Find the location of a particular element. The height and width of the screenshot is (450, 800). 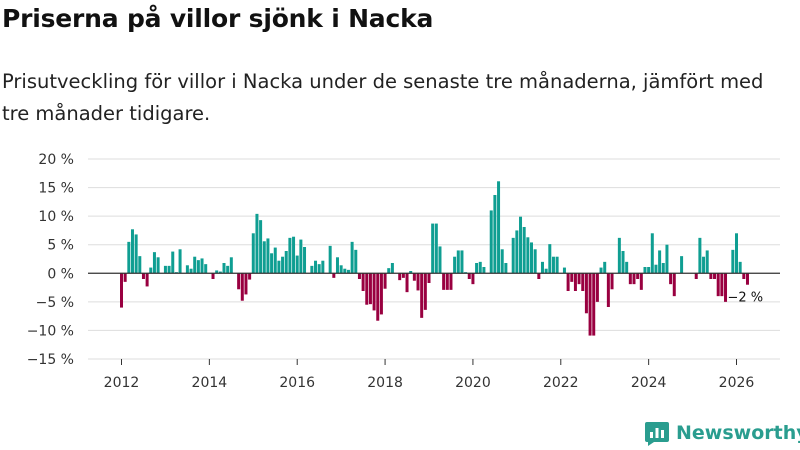

chart-title: Priserna på villor sjönk i Nacka is located at coordinates (218, 18).